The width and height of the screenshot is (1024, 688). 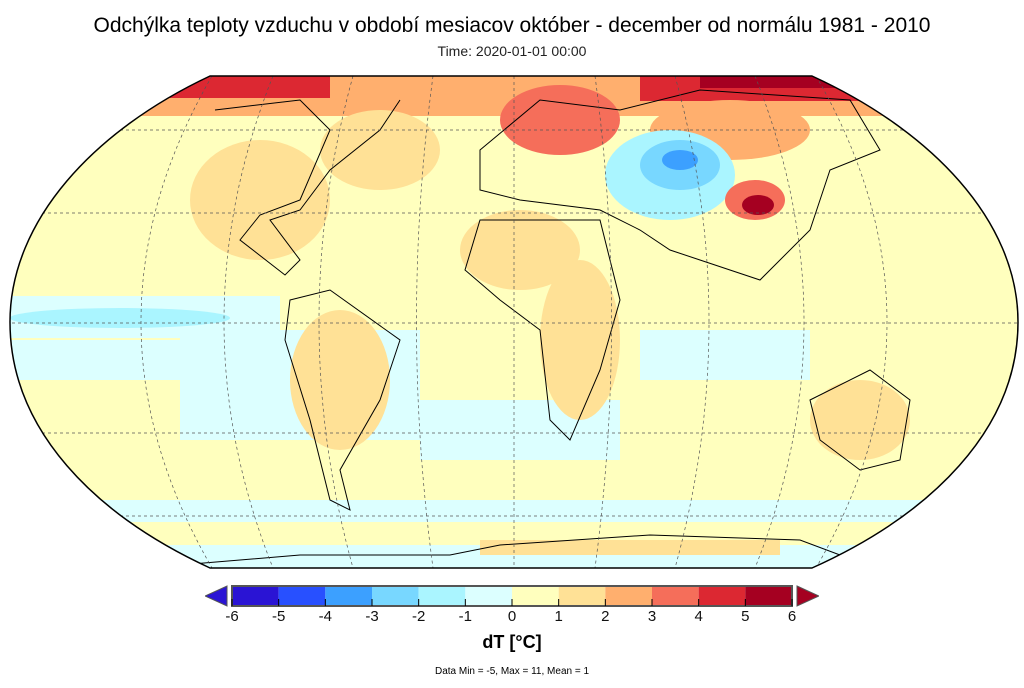 I want to click on colorbar-label: dT [°C], so click(x=512, y=642).